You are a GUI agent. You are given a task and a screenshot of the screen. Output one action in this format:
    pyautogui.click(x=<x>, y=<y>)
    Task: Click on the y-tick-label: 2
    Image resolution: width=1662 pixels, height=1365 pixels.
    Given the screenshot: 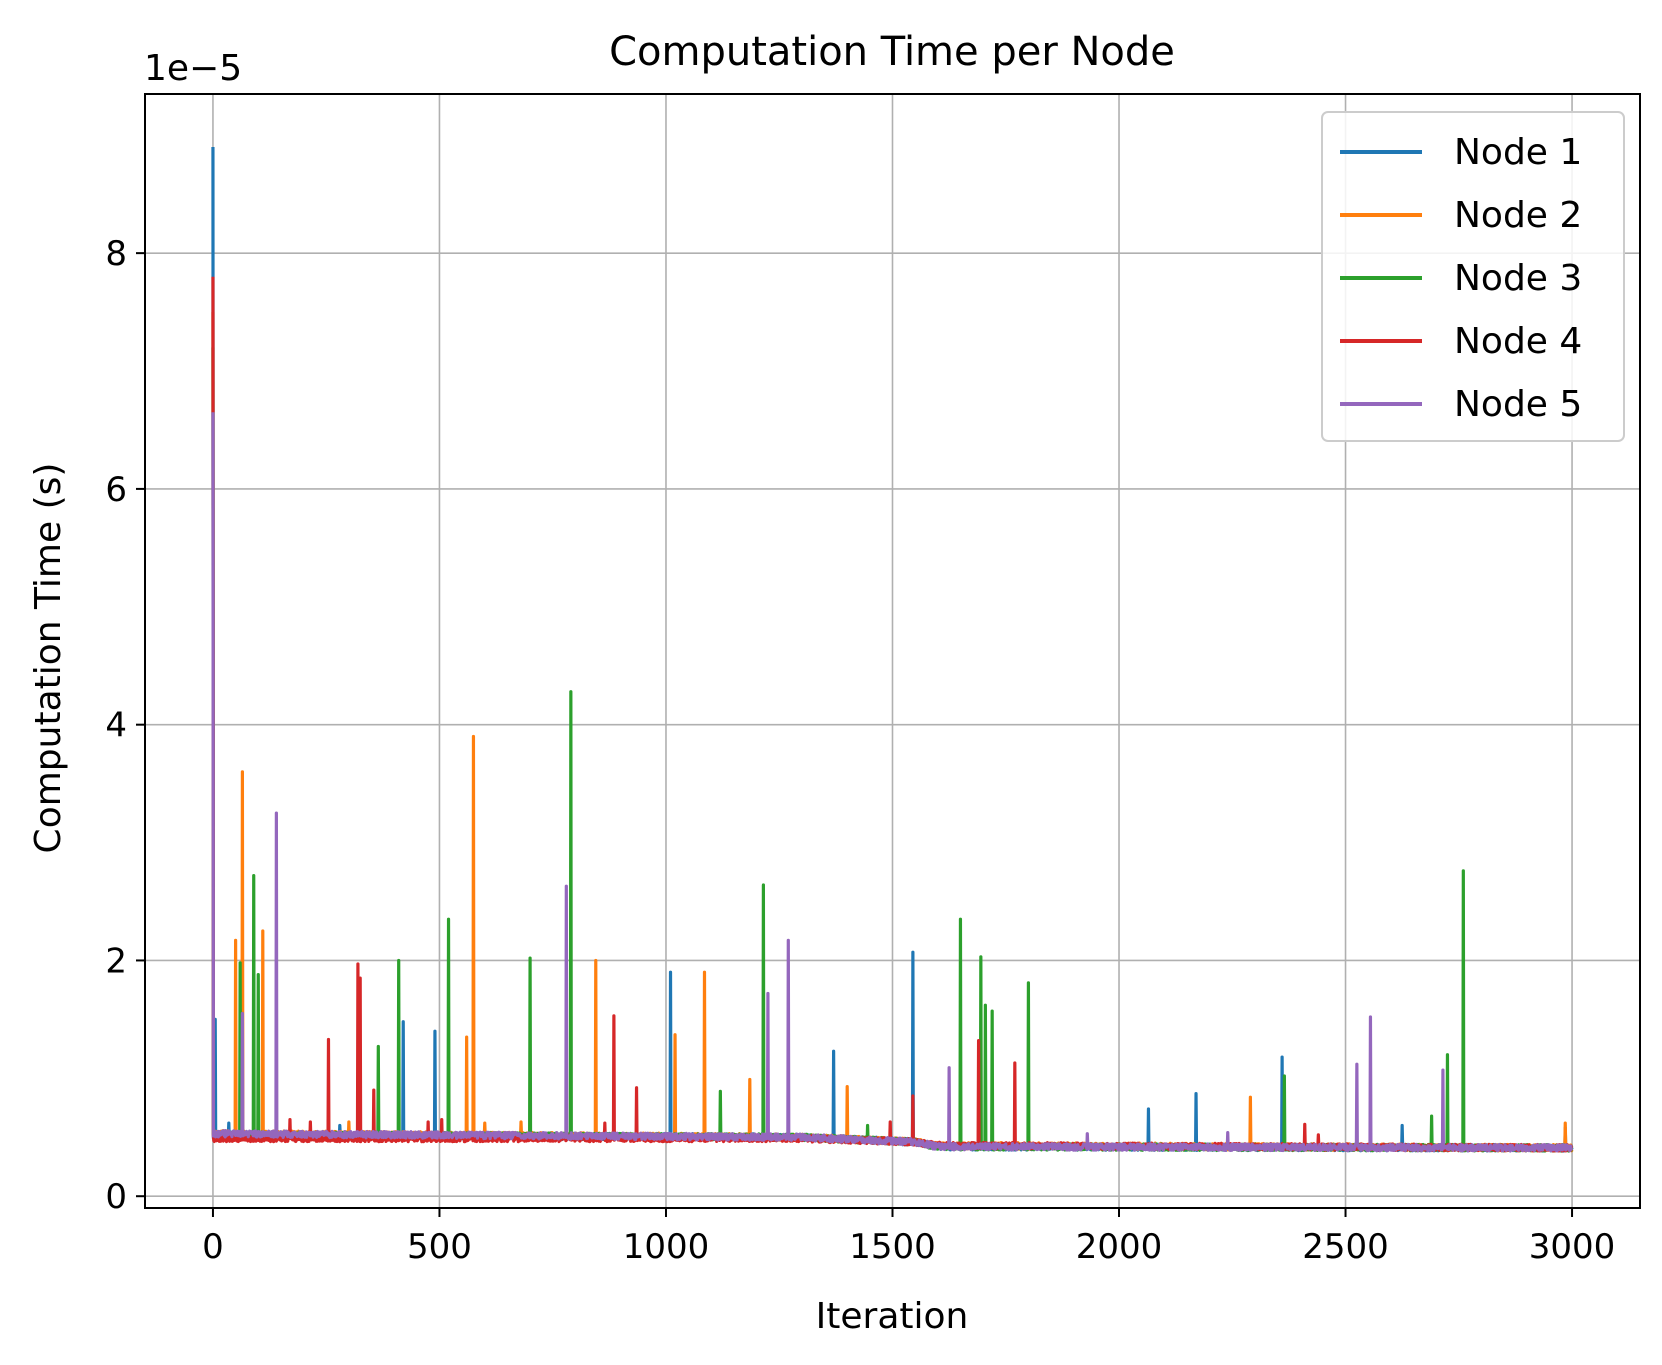 What is the action you would take?
    pyautogui.click(x=116, y=961)
    